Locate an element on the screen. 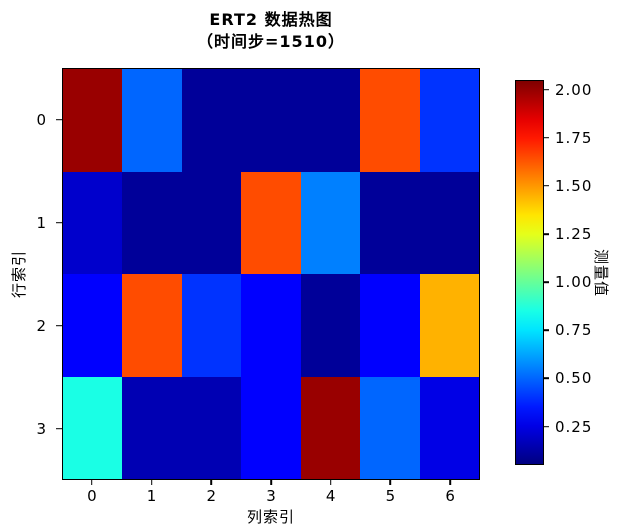  colorbar-tick-label: 0.75 is located at coordinates (574, 330).